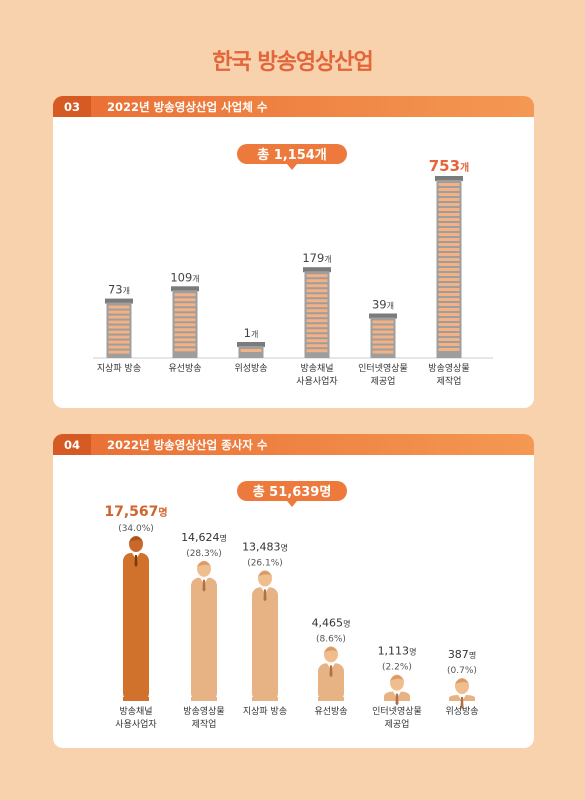 The height and width of the screenshot is (800, 585). I want to click on percent-label: (26.1%), so click(265, 563).